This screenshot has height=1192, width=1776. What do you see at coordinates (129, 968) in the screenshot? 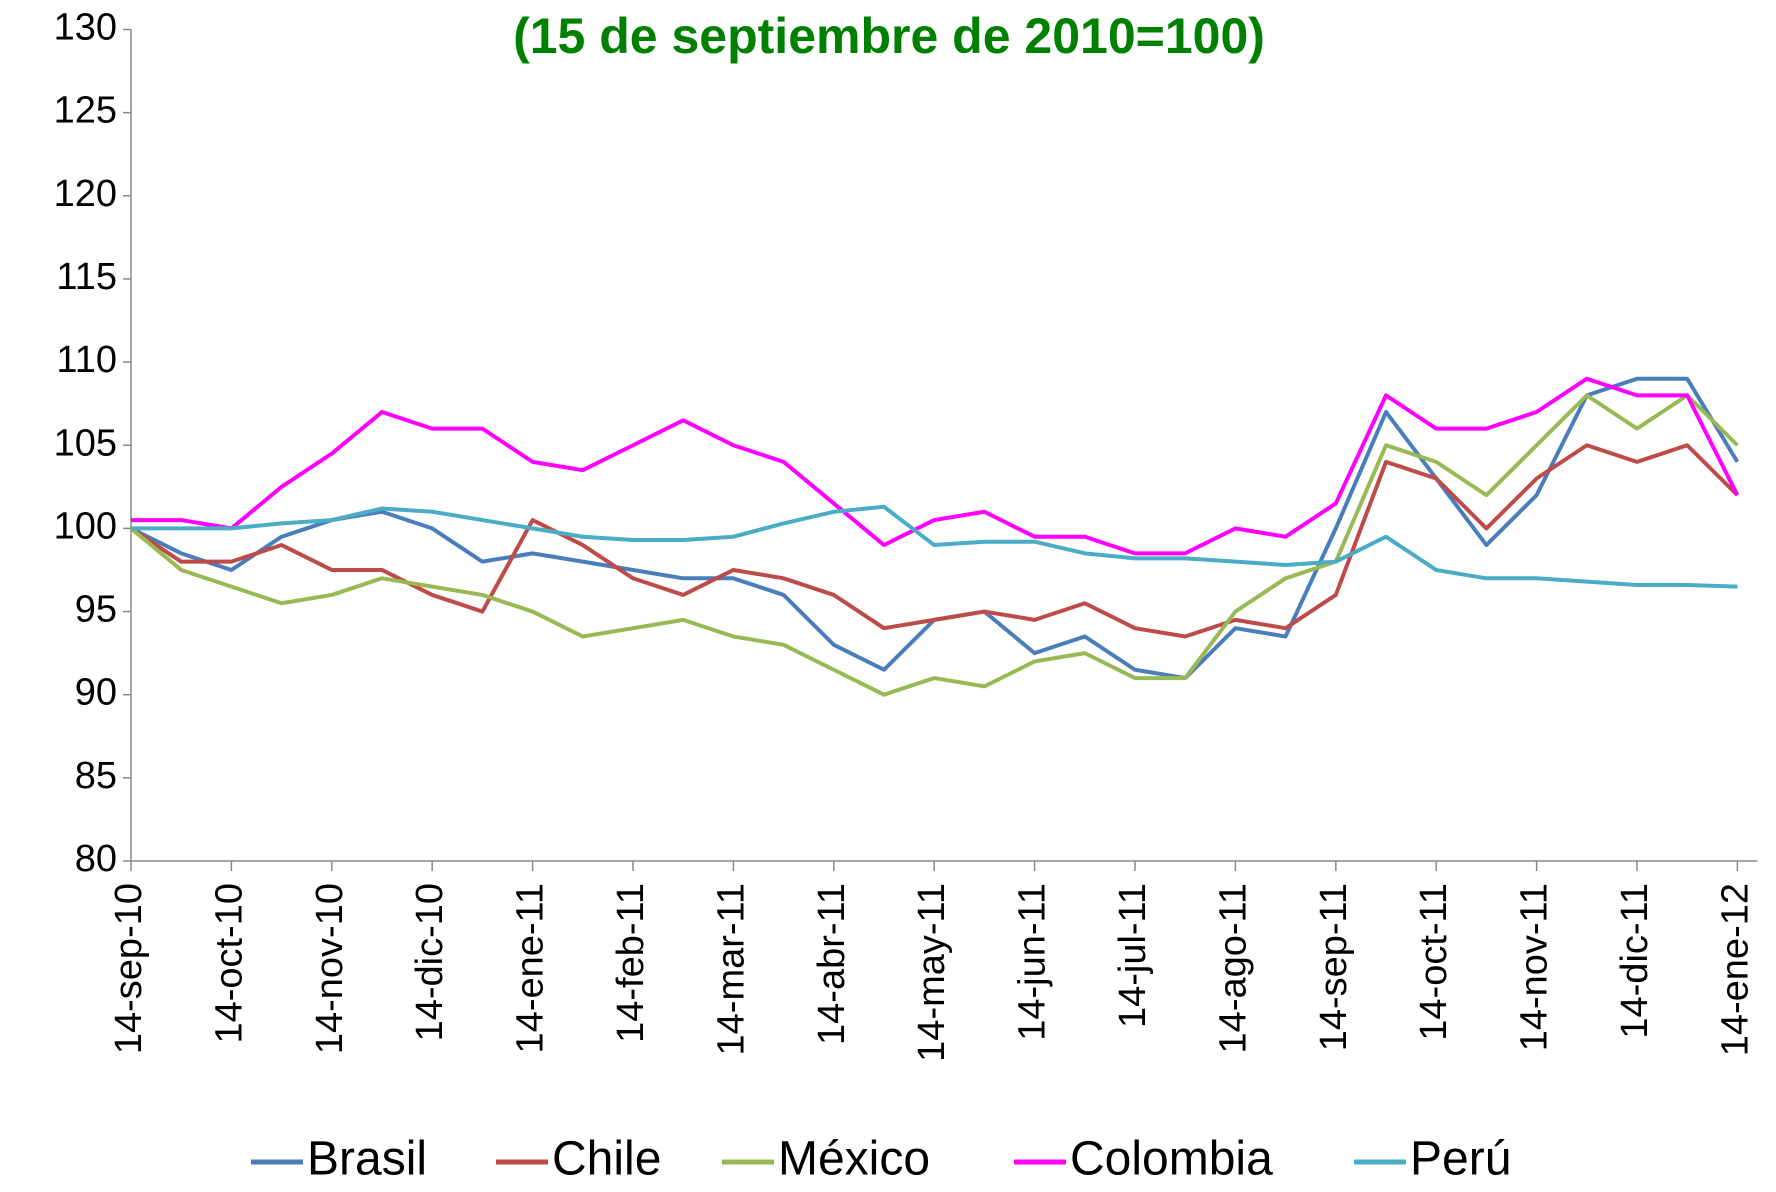
I see `x-tick-label: 14-sep-10` at bounding box center [129, 968].